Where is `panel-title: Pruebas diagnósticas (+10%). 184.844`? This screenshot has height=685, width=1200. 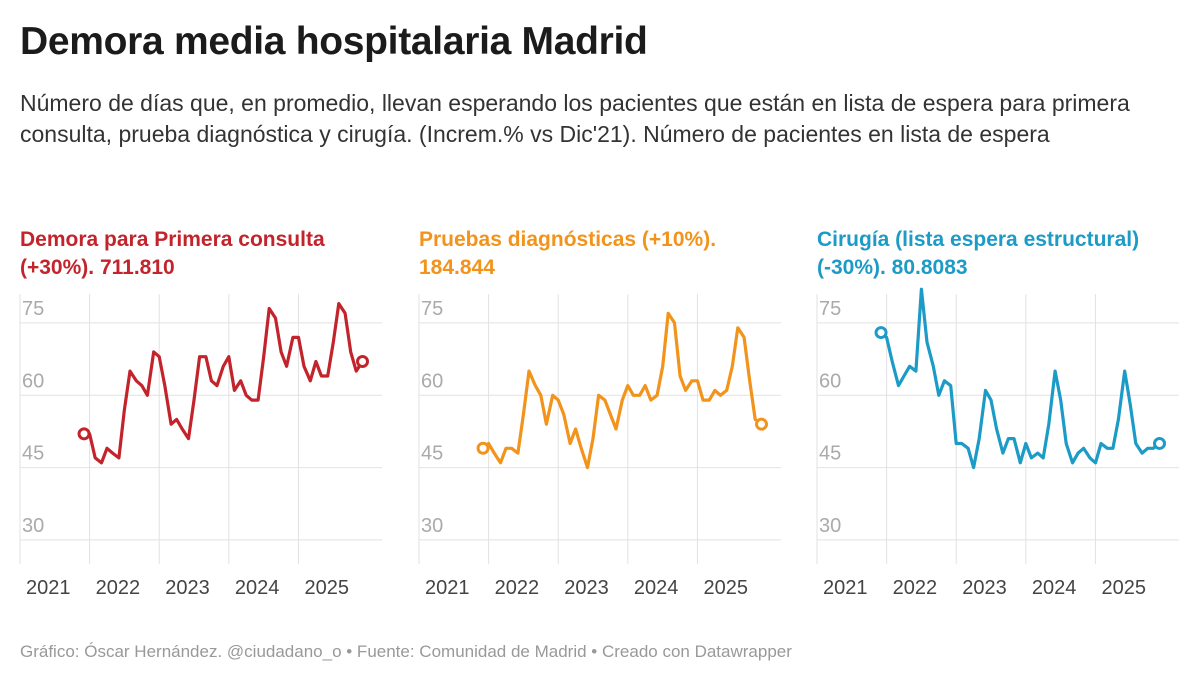 panel-title: Pruebas diagnósticas (+10%). 184.844 is located at coordinates (568, 253).